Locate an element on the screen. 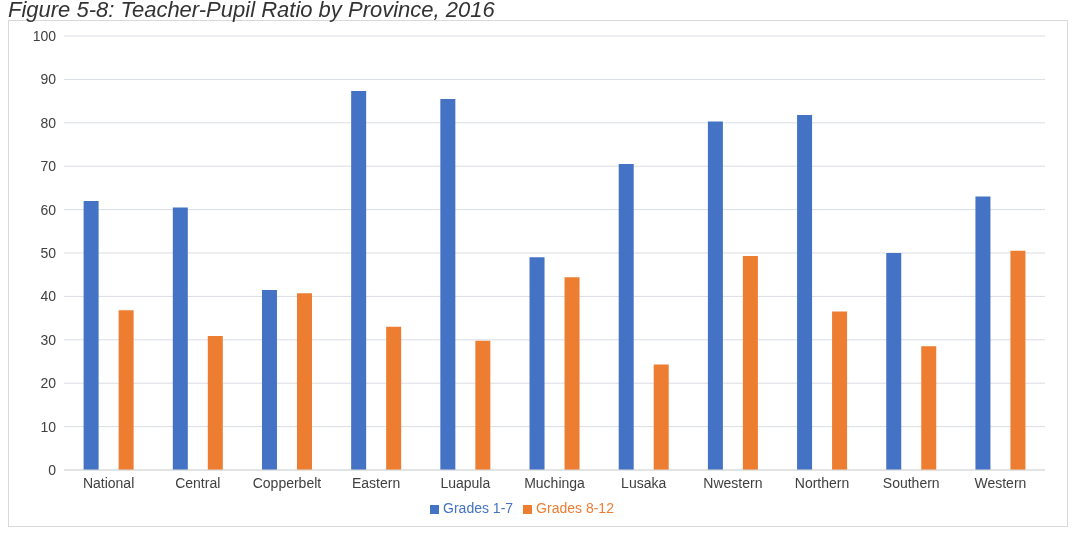 The width and height of the screenshot is (1078, 543). x-tick-label: Southern is located at coordinates (911, 482).